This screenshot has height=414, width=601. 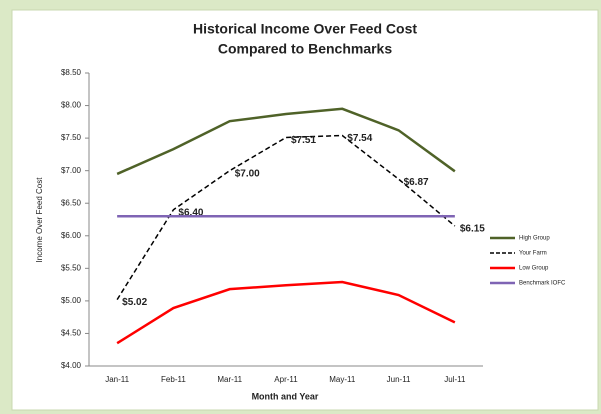 I want to click on chart-title: Historical Income Over Feed Cost, so click(x=305, y=29).